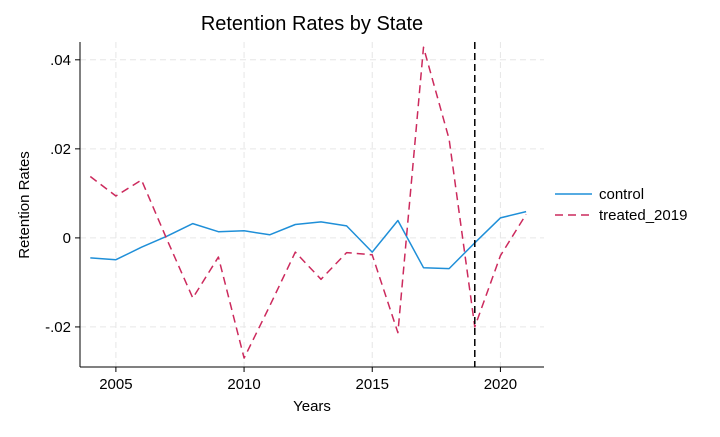  I want to click on series-line-control, so click(308, 240).